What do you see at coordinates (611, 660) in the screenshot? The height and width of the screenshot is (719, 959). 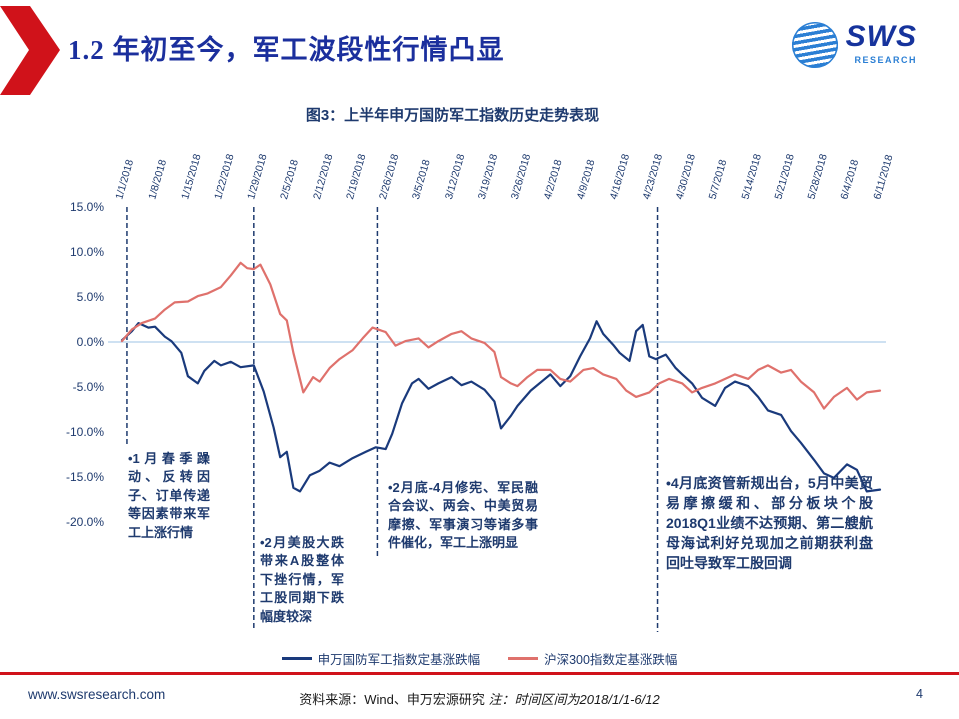 I see `legend-label-csi300: 沪深300指数定基涨跌幅` at bounding box center [611, 660].